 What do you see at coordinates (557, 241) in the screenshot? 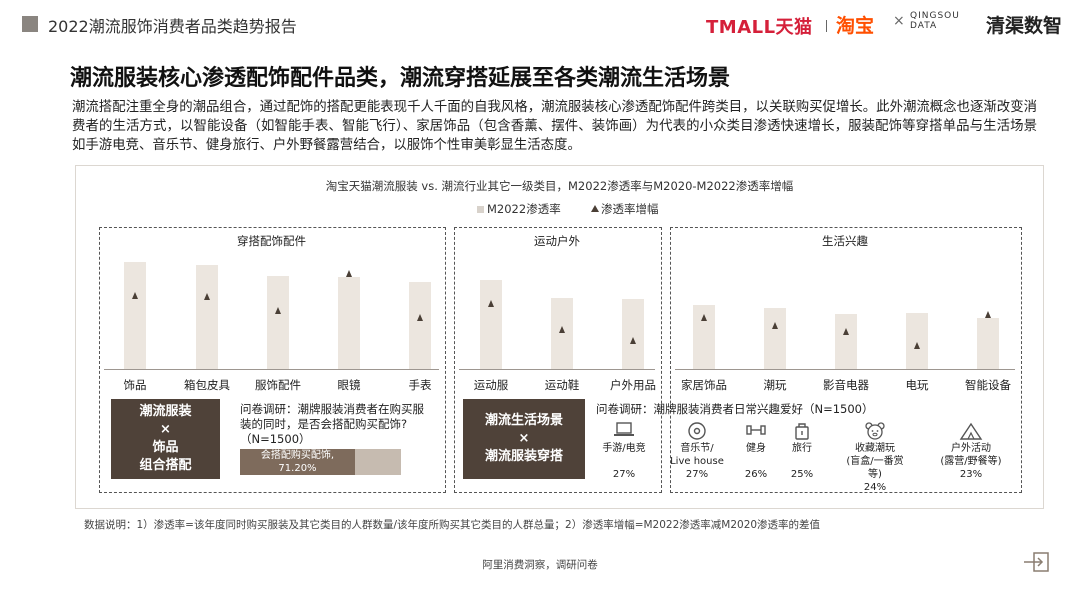
I see `group-title-sports: 运动户外` at bounding box center [557, 241].